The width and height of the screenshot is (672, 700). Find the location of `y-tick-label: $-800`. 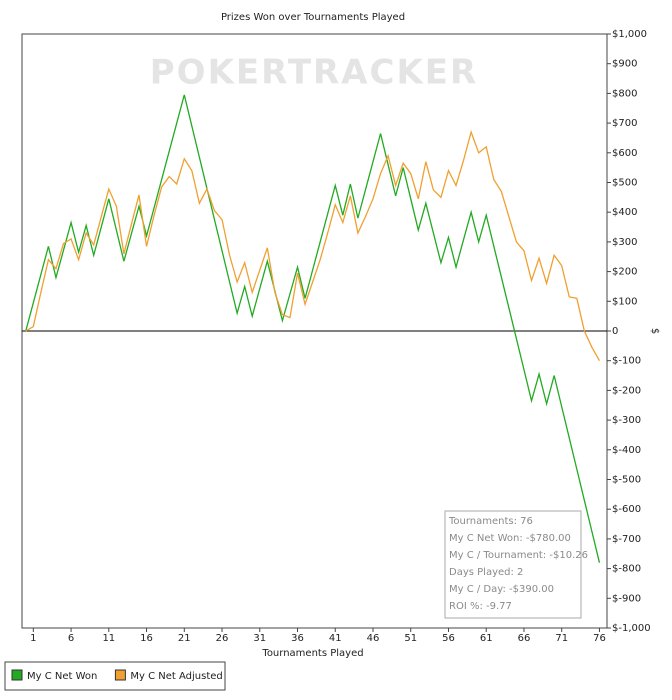

y-tick-label: $-800 is located at coordinates (626, 569).